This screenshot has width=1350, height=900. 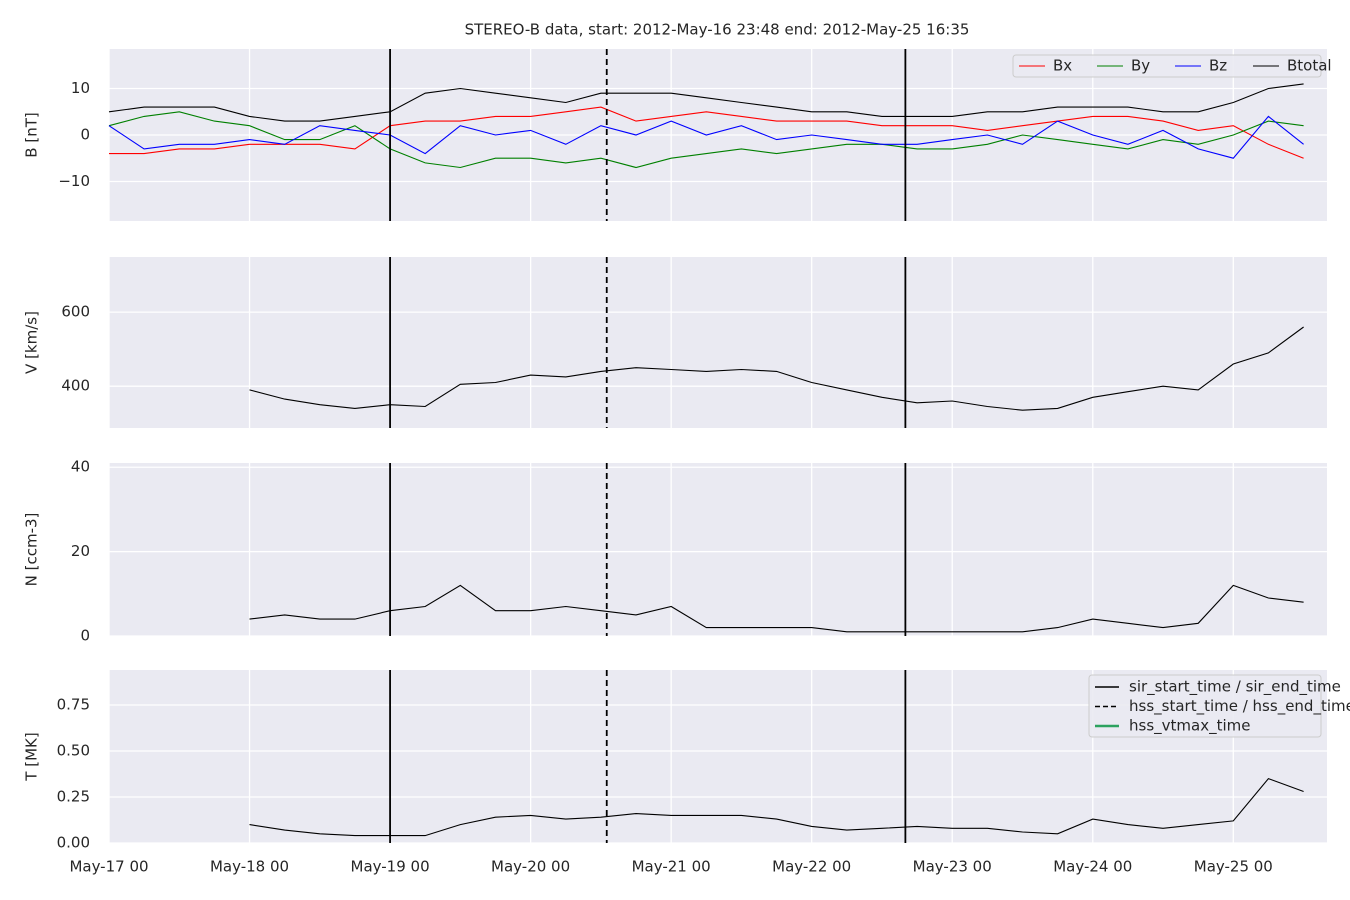 I want to click on y-tick-label: 0.50, so click(x=73, y=750).